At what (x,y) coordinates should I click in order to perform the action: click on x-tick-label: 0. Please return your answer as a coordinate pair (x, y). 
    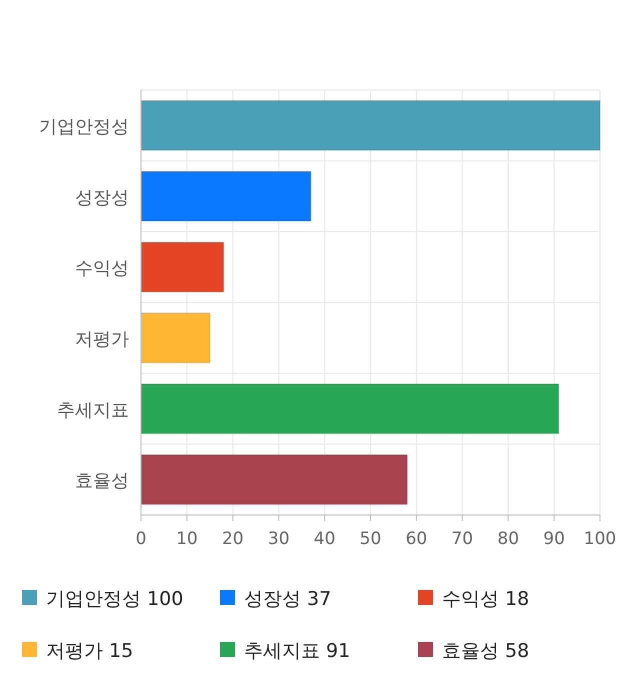
    Looking at the image, I should click on (141, 539).